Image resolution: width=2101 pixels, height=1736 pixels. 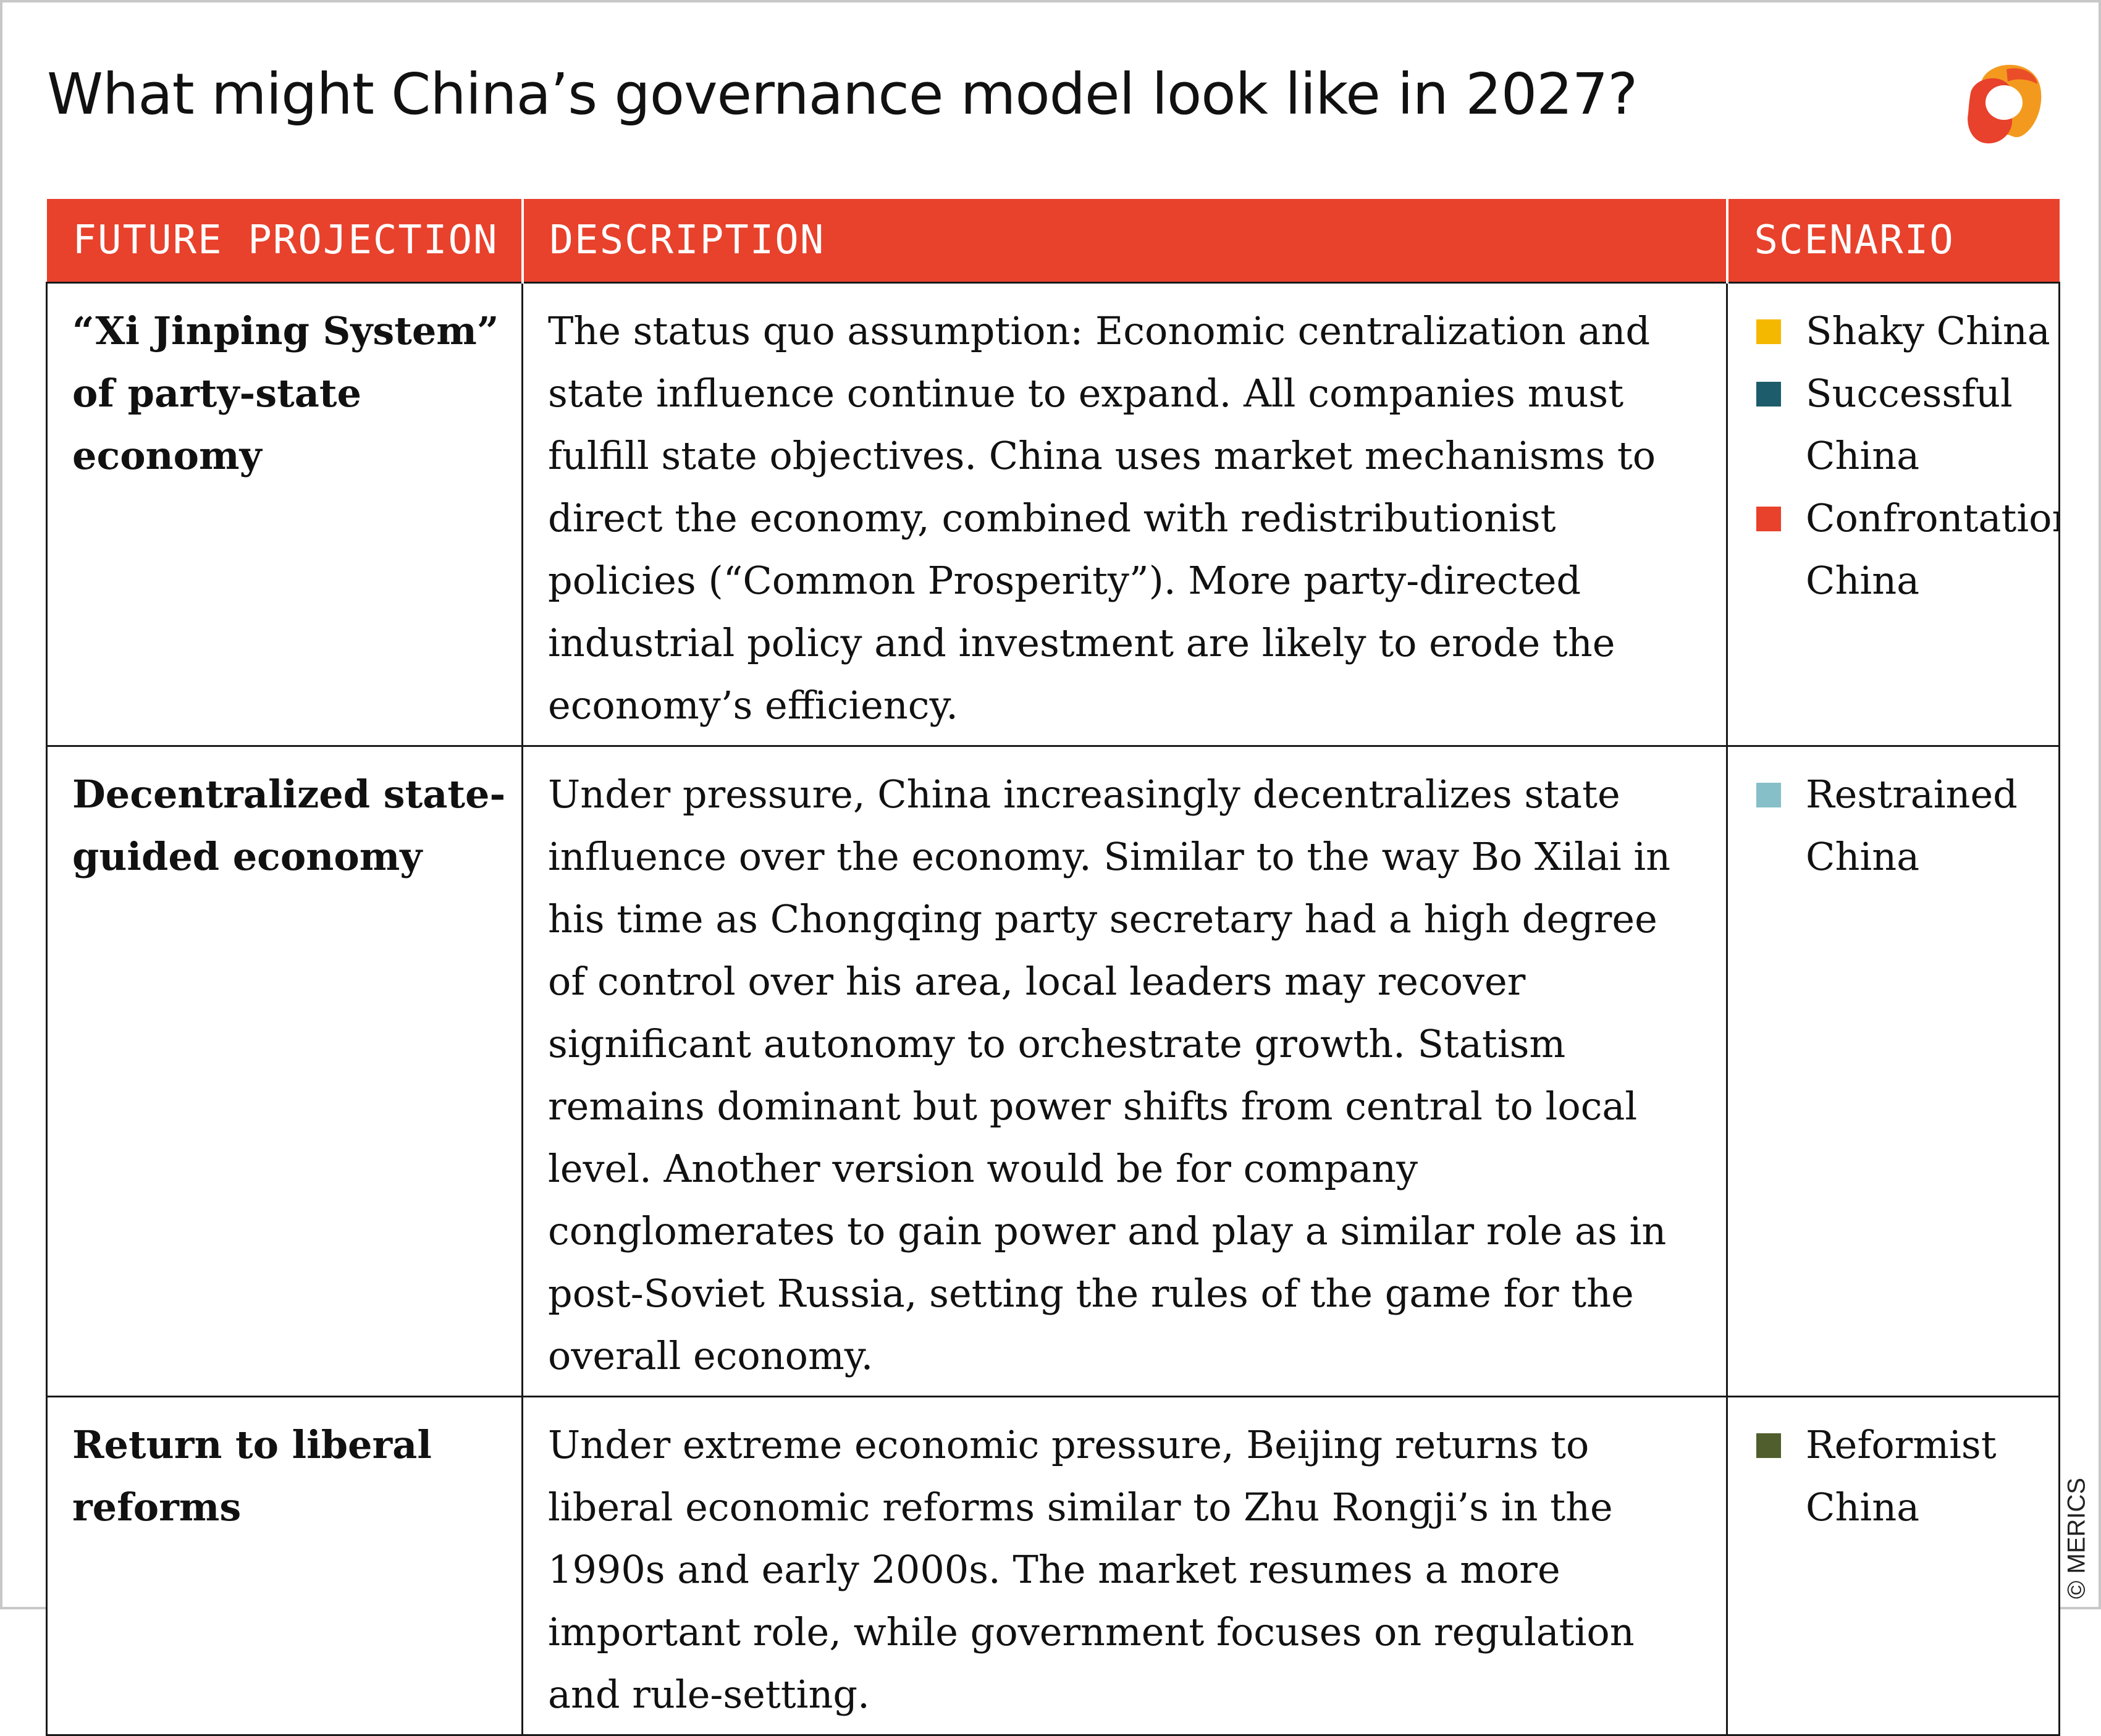 I want to click on scenario-cell: Restrained China, so click(x=1893, y=1071).